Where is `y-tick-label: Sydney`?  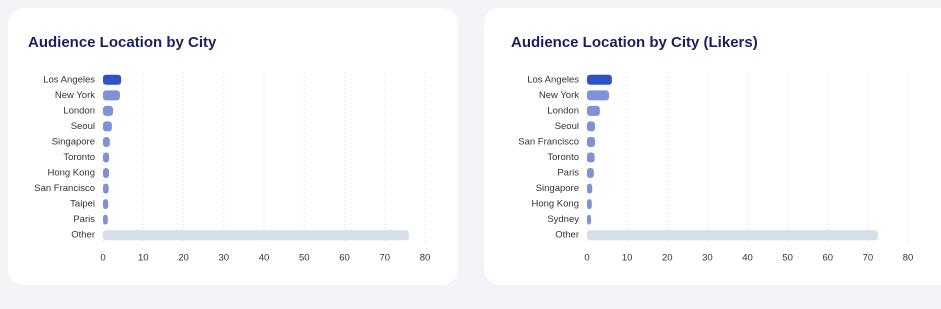 y-tick-label: Sydney is located at coordinates (563, 219).